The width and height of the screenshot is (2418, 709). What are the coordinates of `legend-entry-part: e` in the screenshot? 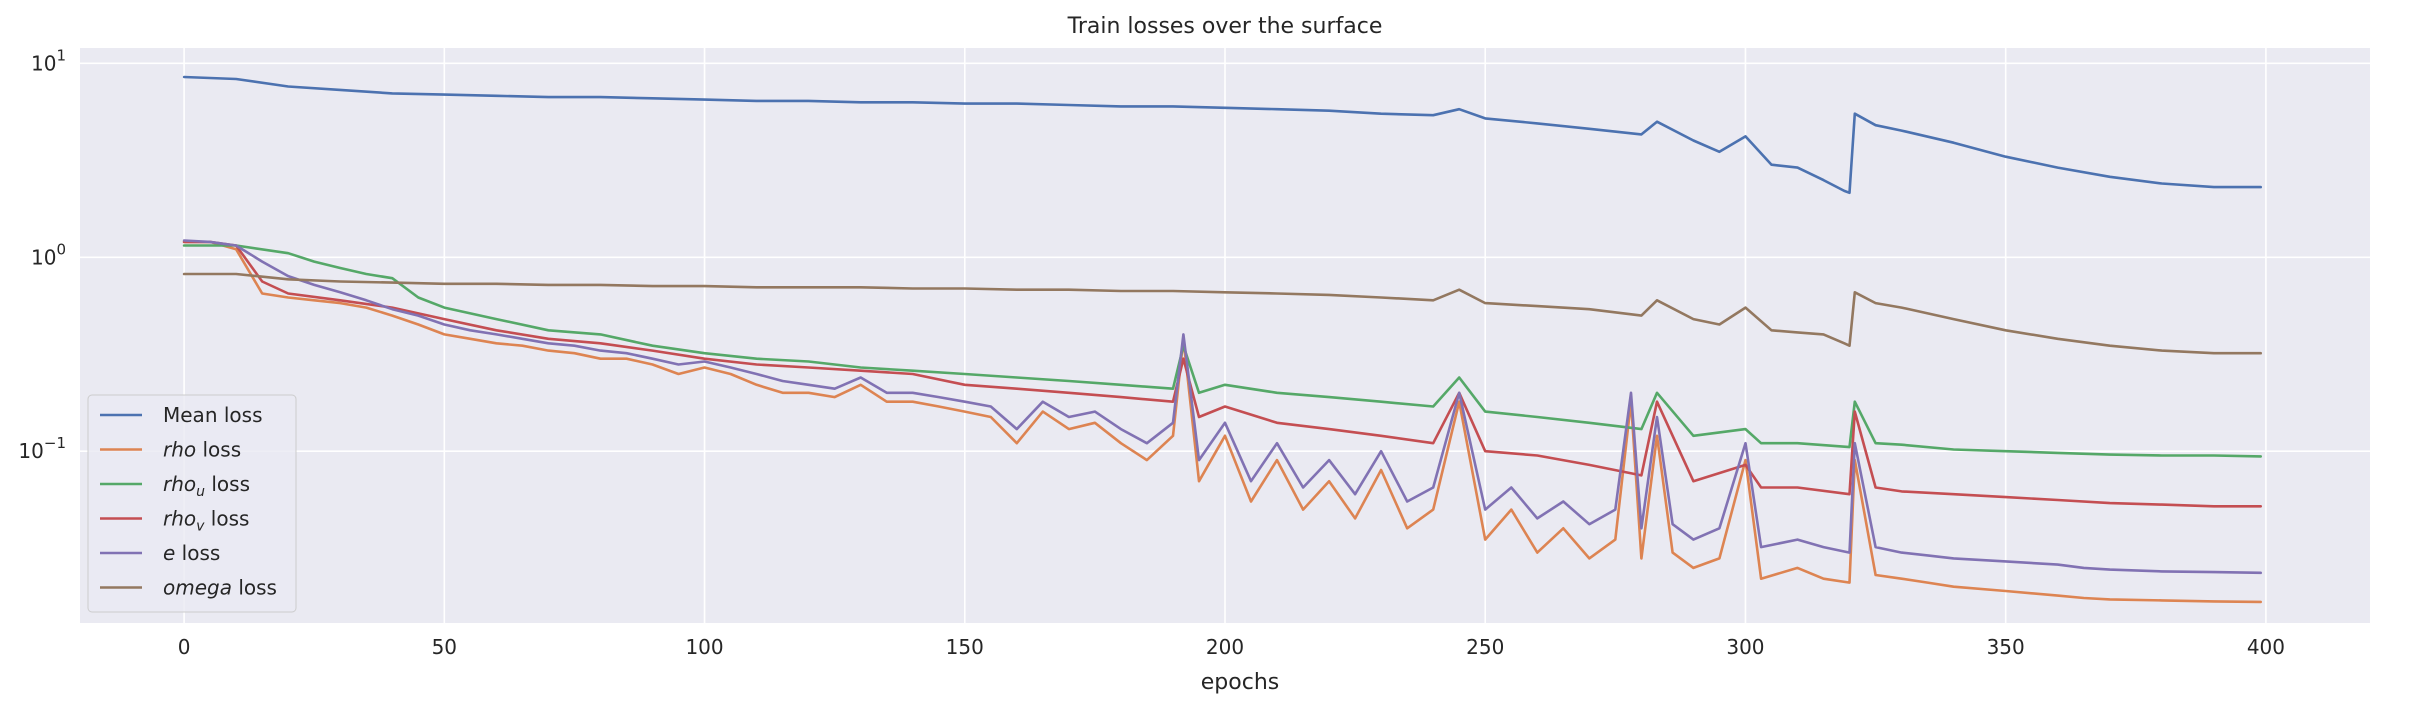 It's located at (169, 553).